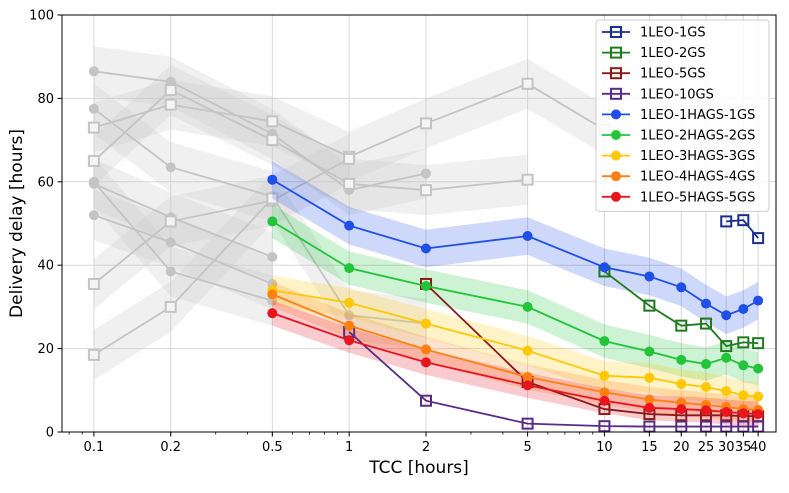  I want to click on legend-label: 1LEO-3HAGS-3GS, so click(697, 156).